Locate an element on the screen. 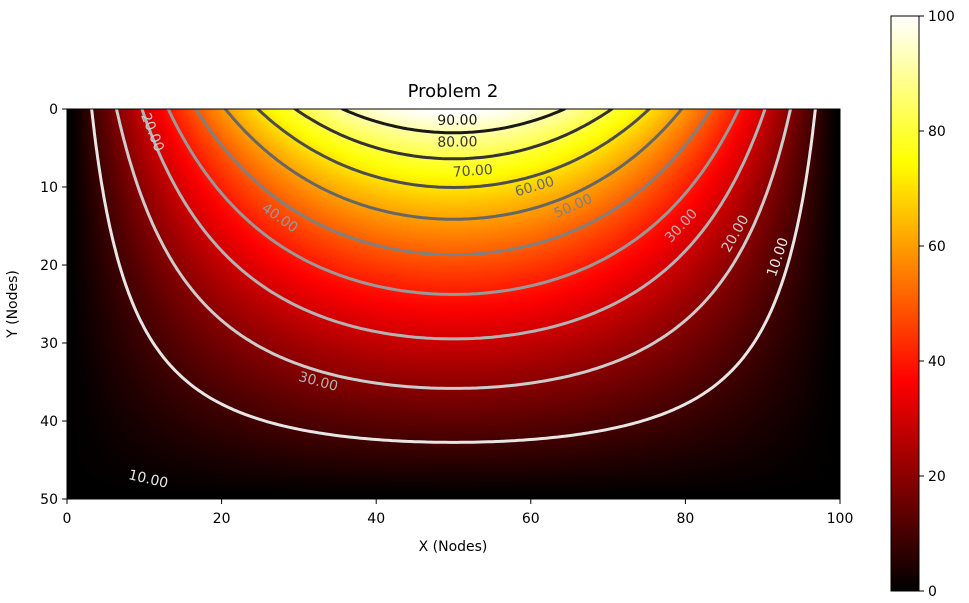  contour-label: 90.00 is located at coordinates (457, 120).